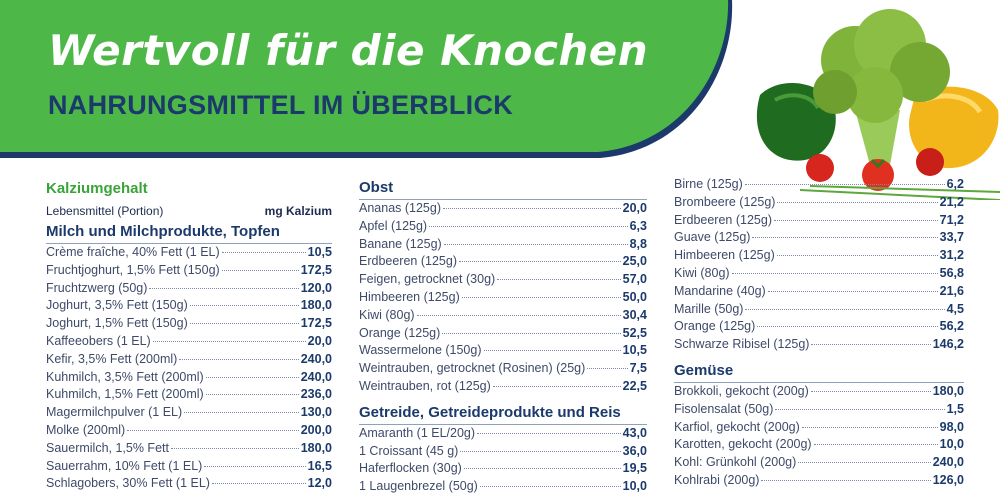  Describe the element at coordinates (503, 261) in the screenshot. I see `list-item: Erdbeeren (125g) 25,0` at that location.